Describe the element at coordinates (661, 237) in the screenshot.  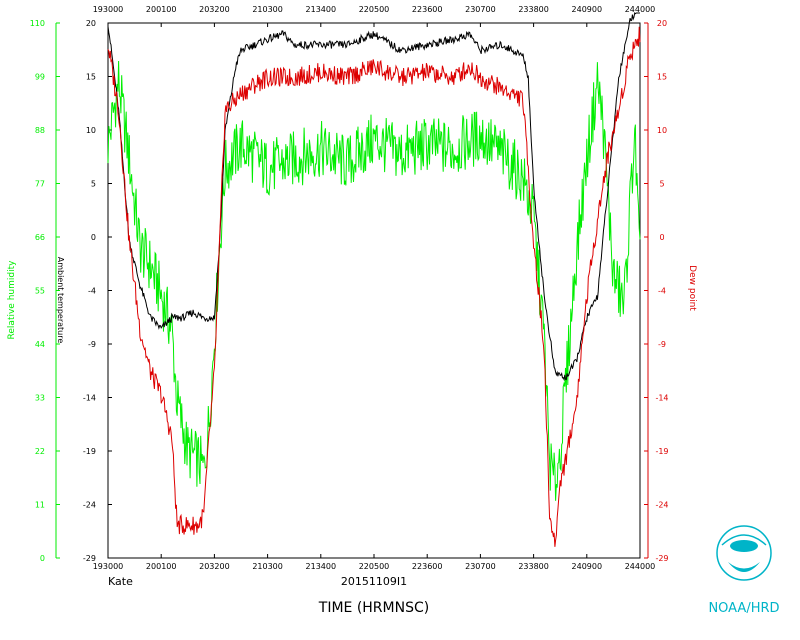
I see `dew-tick-label: 0` at that location.